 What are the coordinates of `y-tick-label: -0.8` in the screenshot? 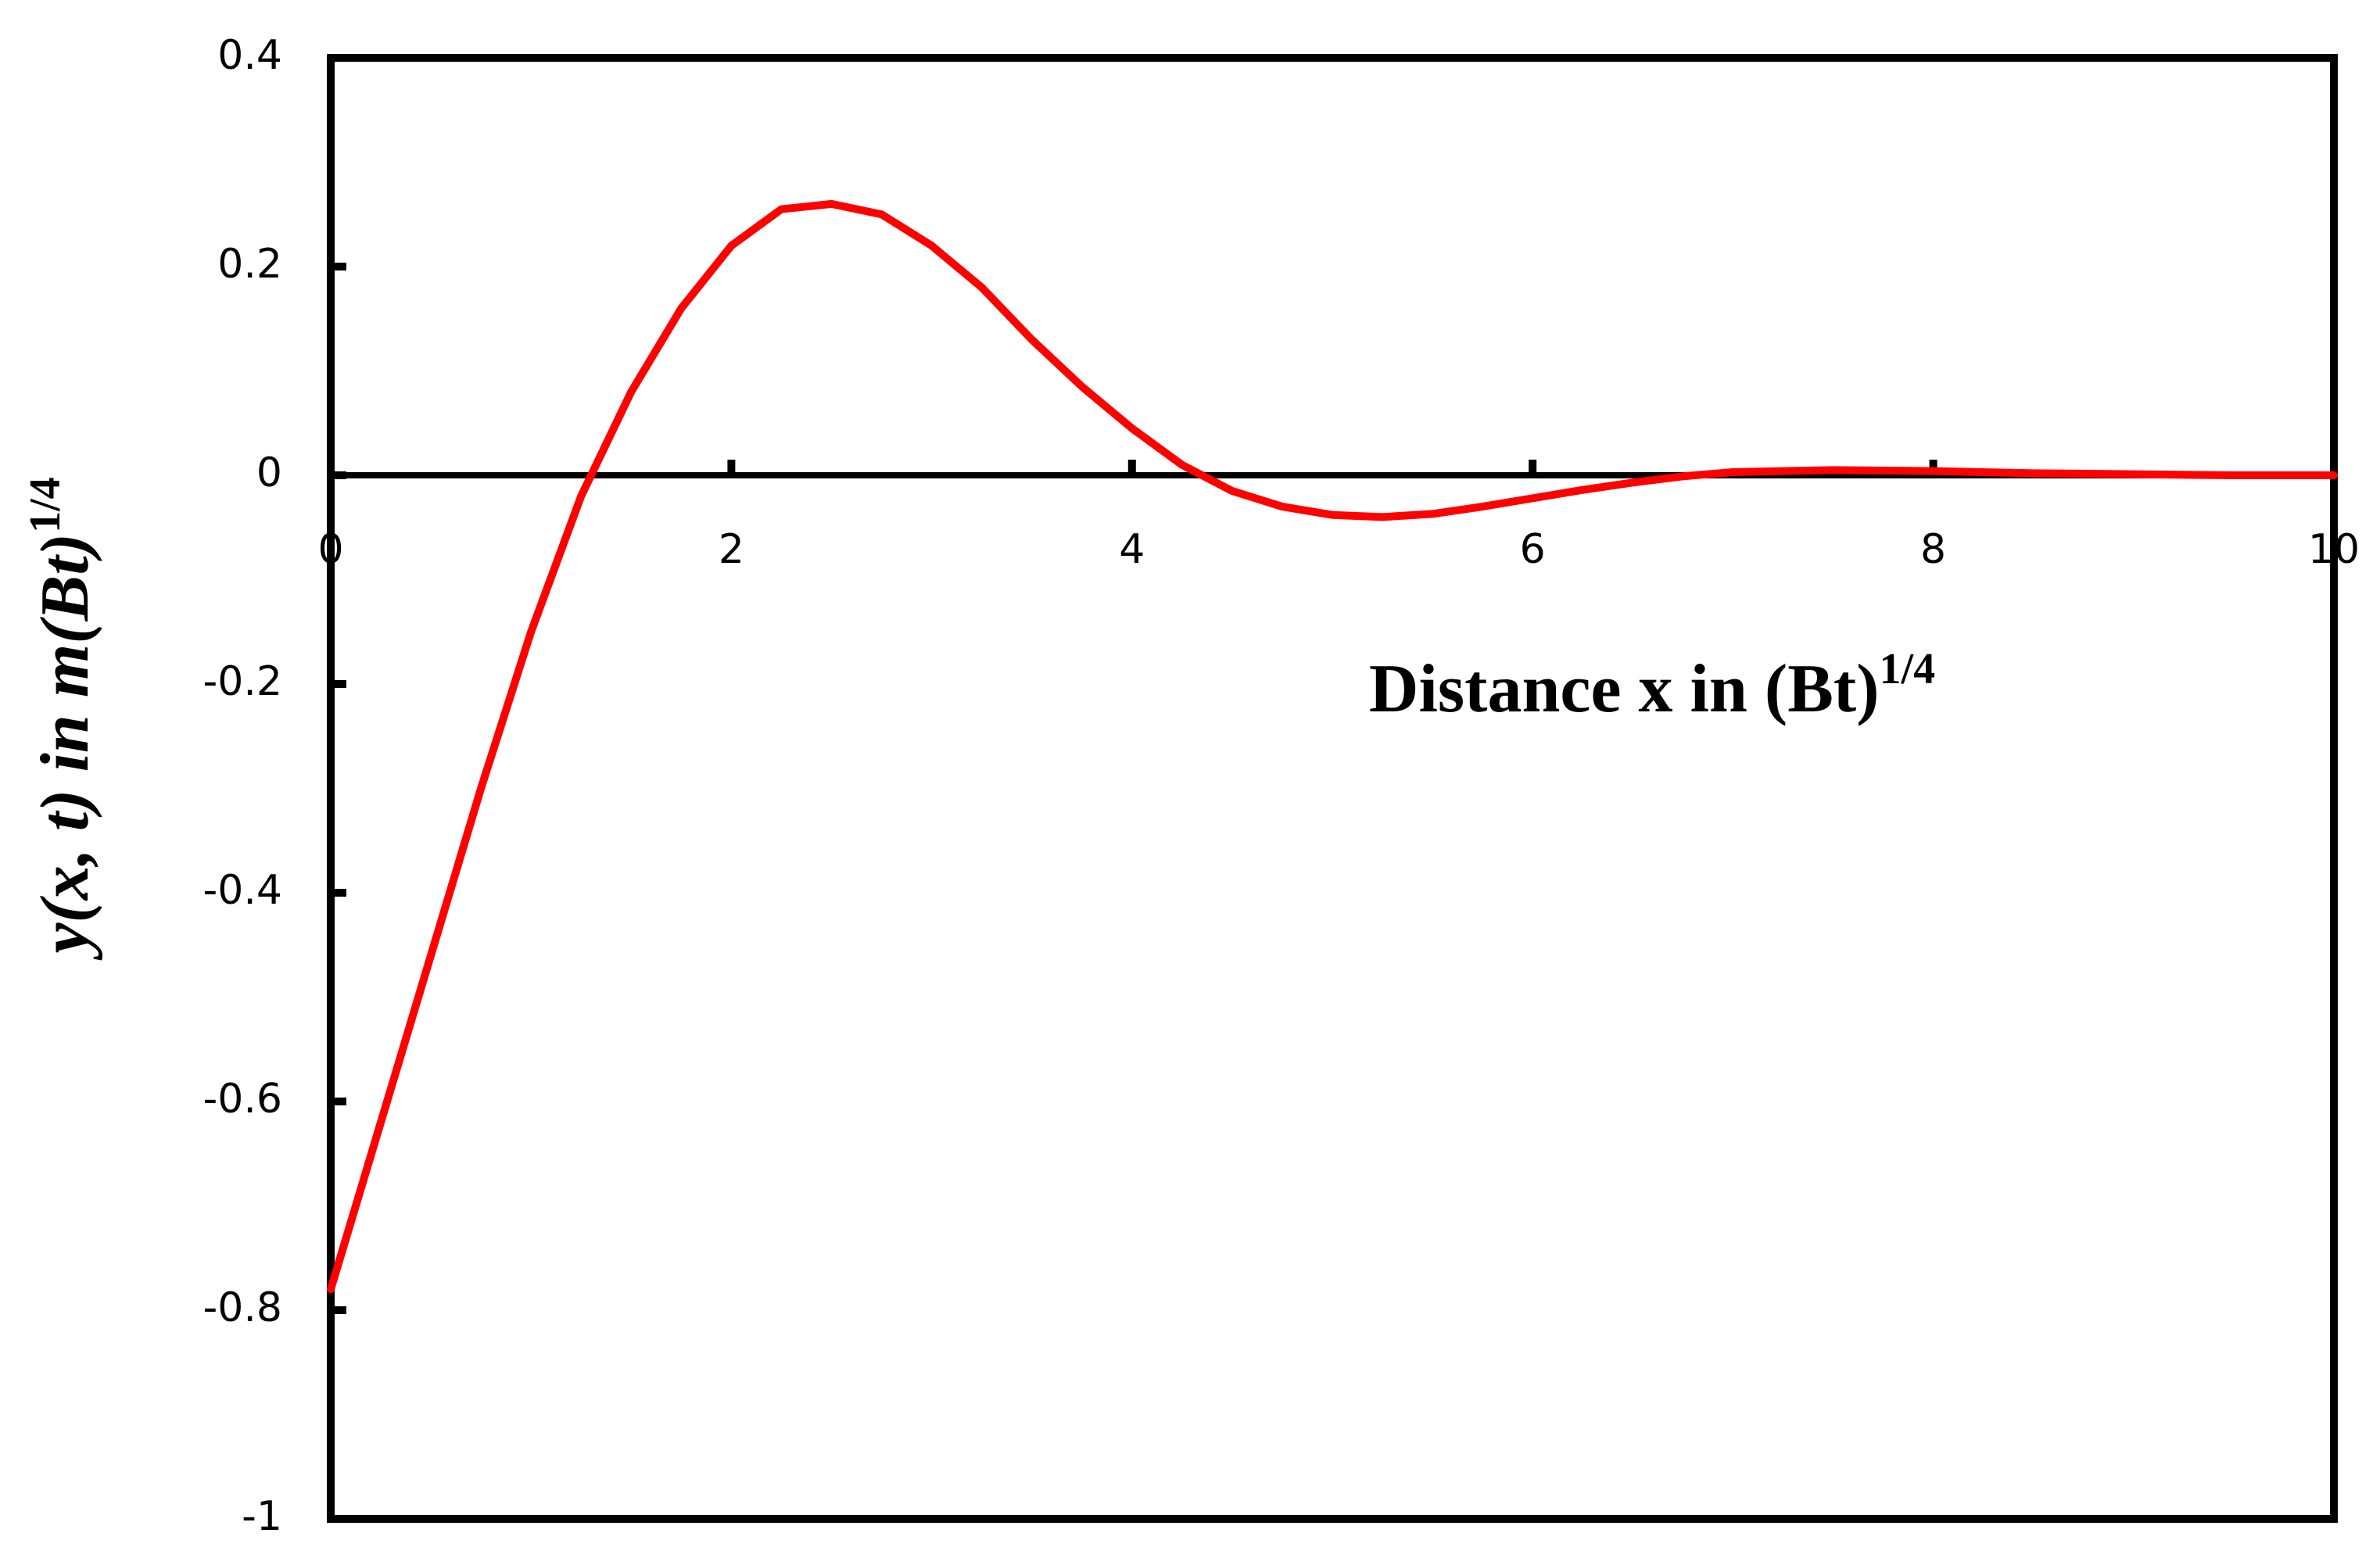 It's located at (242, 1307).